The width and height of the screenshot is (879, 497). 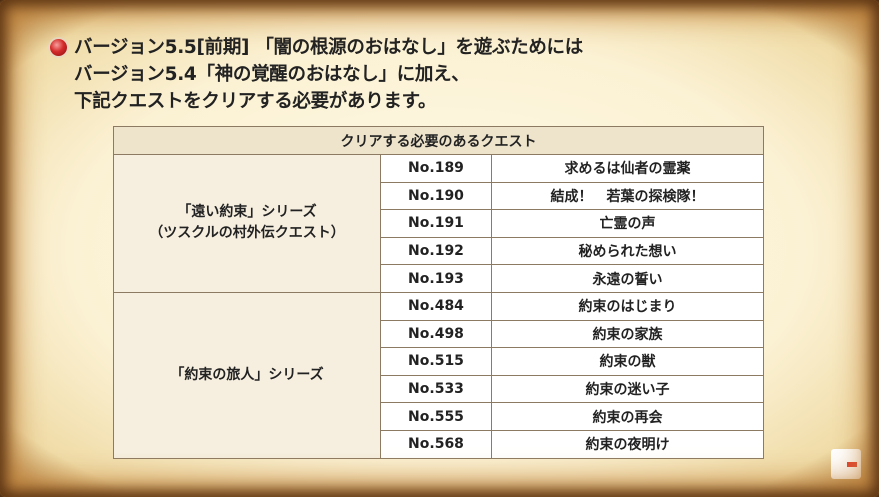 I want to click on quest-number: No.191, so click(x=436, y=223).